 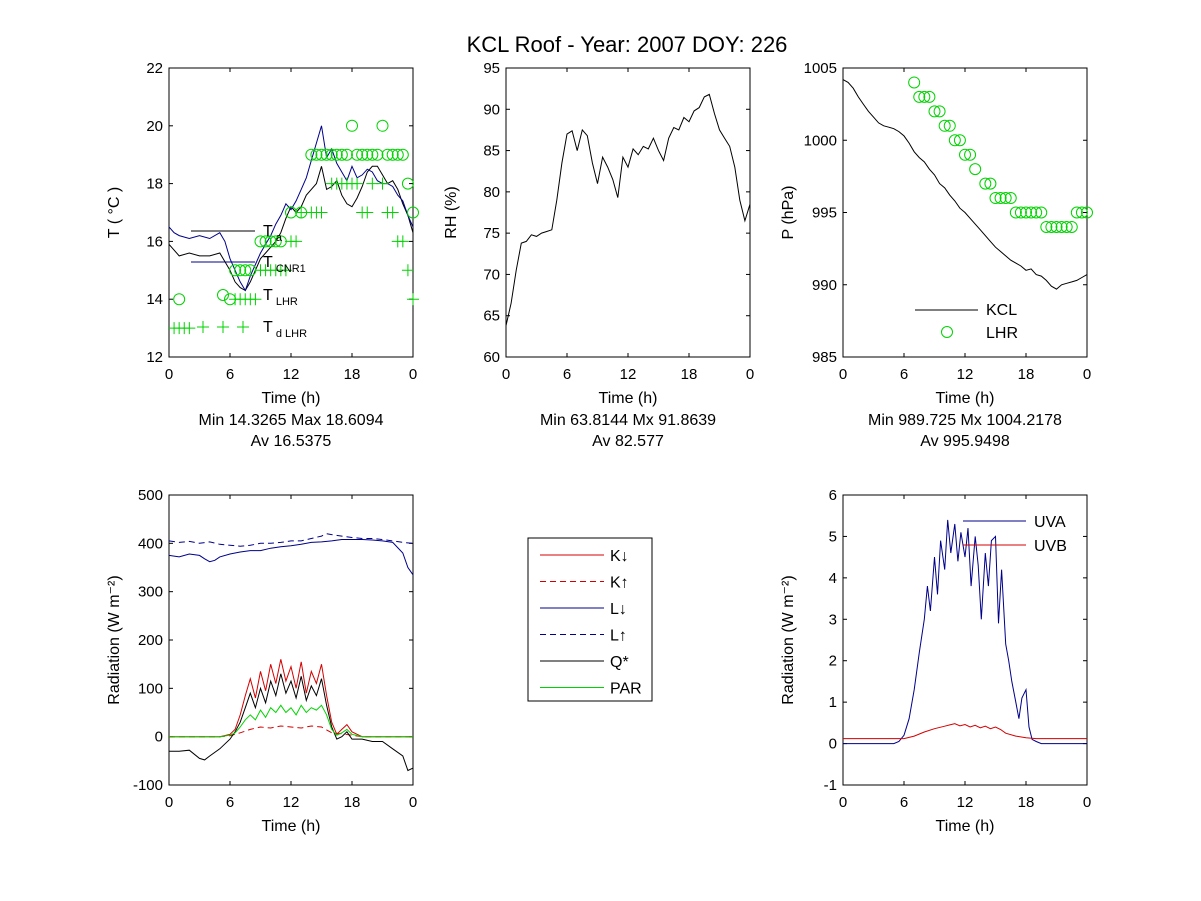 What do you see at coordinates (150, 592) in the screenshot?
I see `radiation-ytick-label: 300` at bounding box center [150, 592].